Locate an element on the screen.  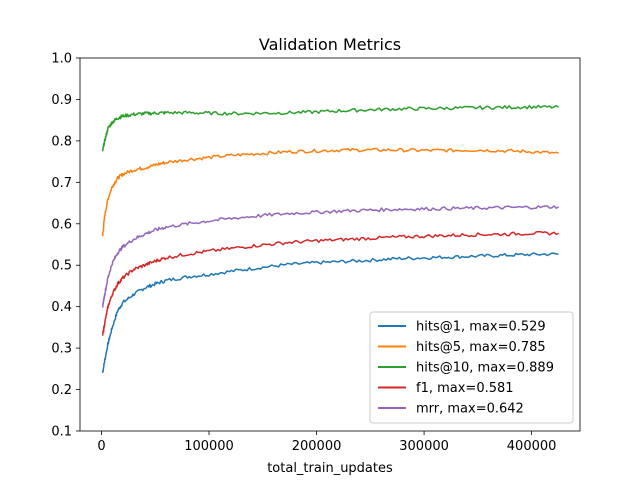
legend-label-3: f1, max=0.581 is located at coordinates (465, 388).